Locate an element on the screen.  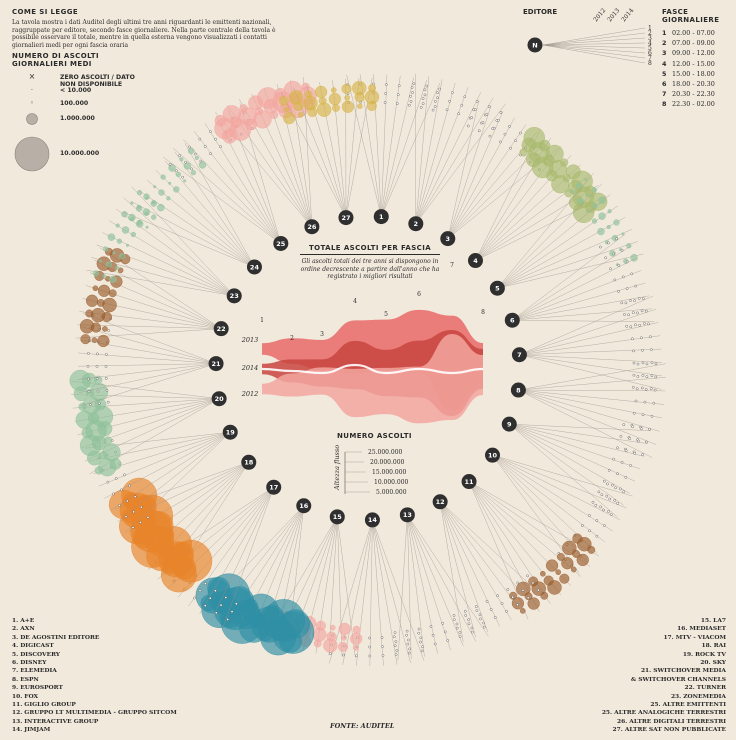
key-year-label: 2014 is located at coordinates (627, 15).